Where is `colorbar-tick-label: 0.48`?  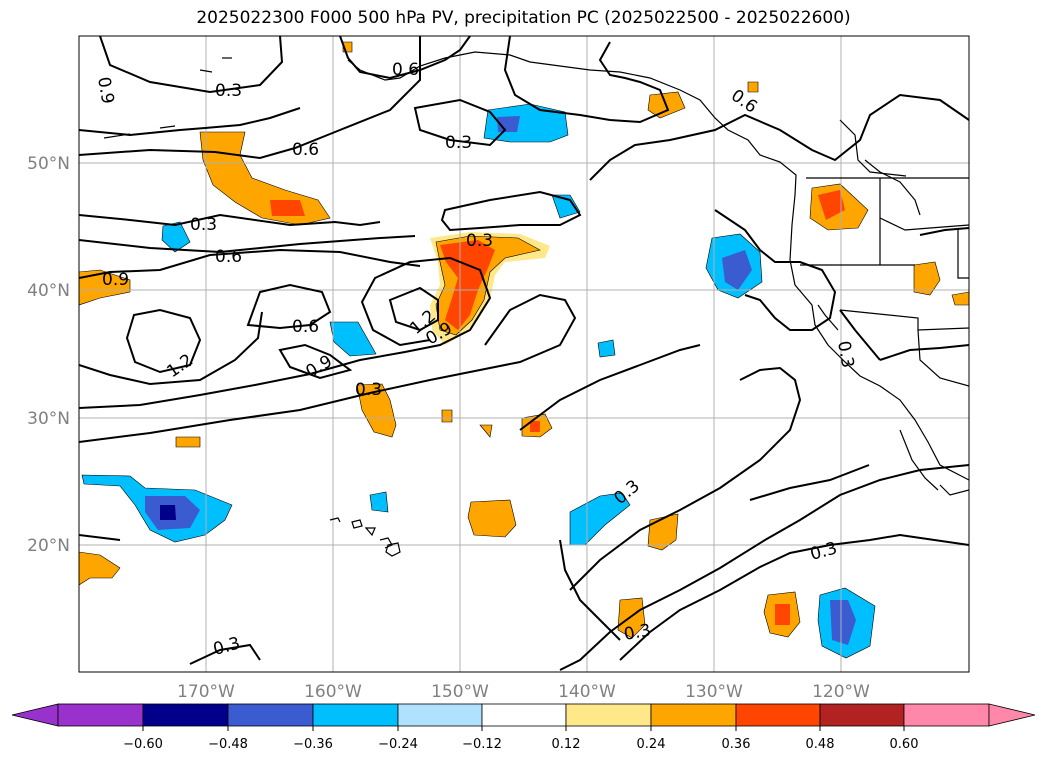 colorbar-tick-label: 0.48 is located at coordinates (820, 744).